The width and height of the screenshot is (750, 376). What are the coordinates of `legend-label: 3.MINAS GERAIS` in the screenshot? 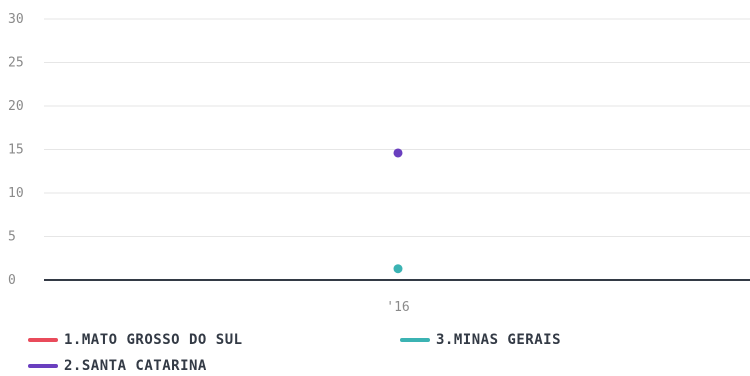 It's located at (499, 340).